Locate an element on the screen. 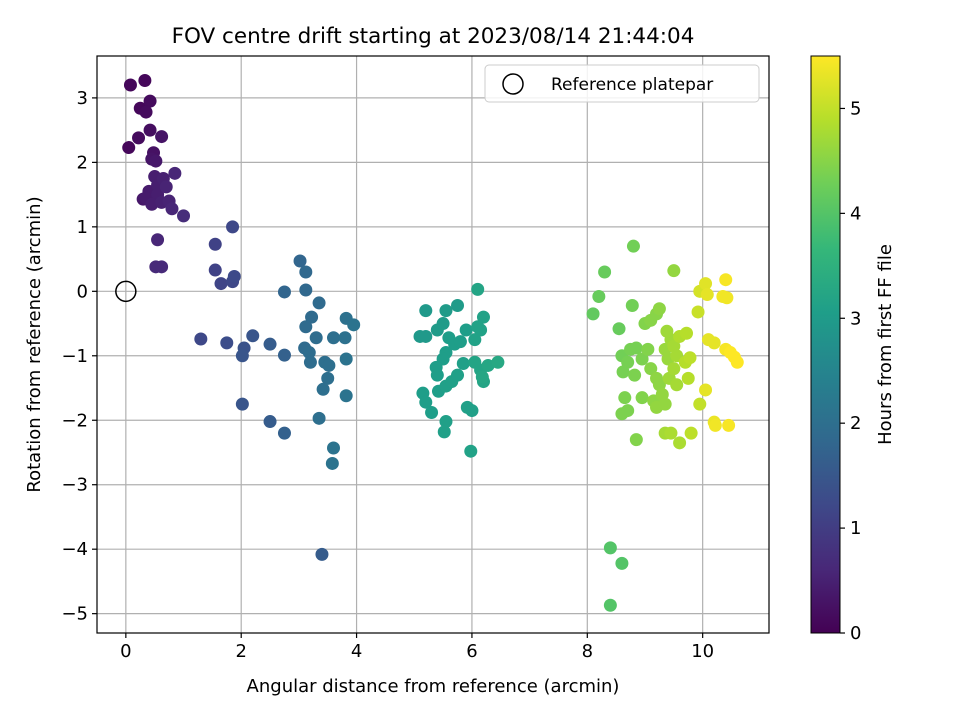 The width and height of the screenshot is (960, 720). x-tick-label: 8 is located at coordinates (587, 651).